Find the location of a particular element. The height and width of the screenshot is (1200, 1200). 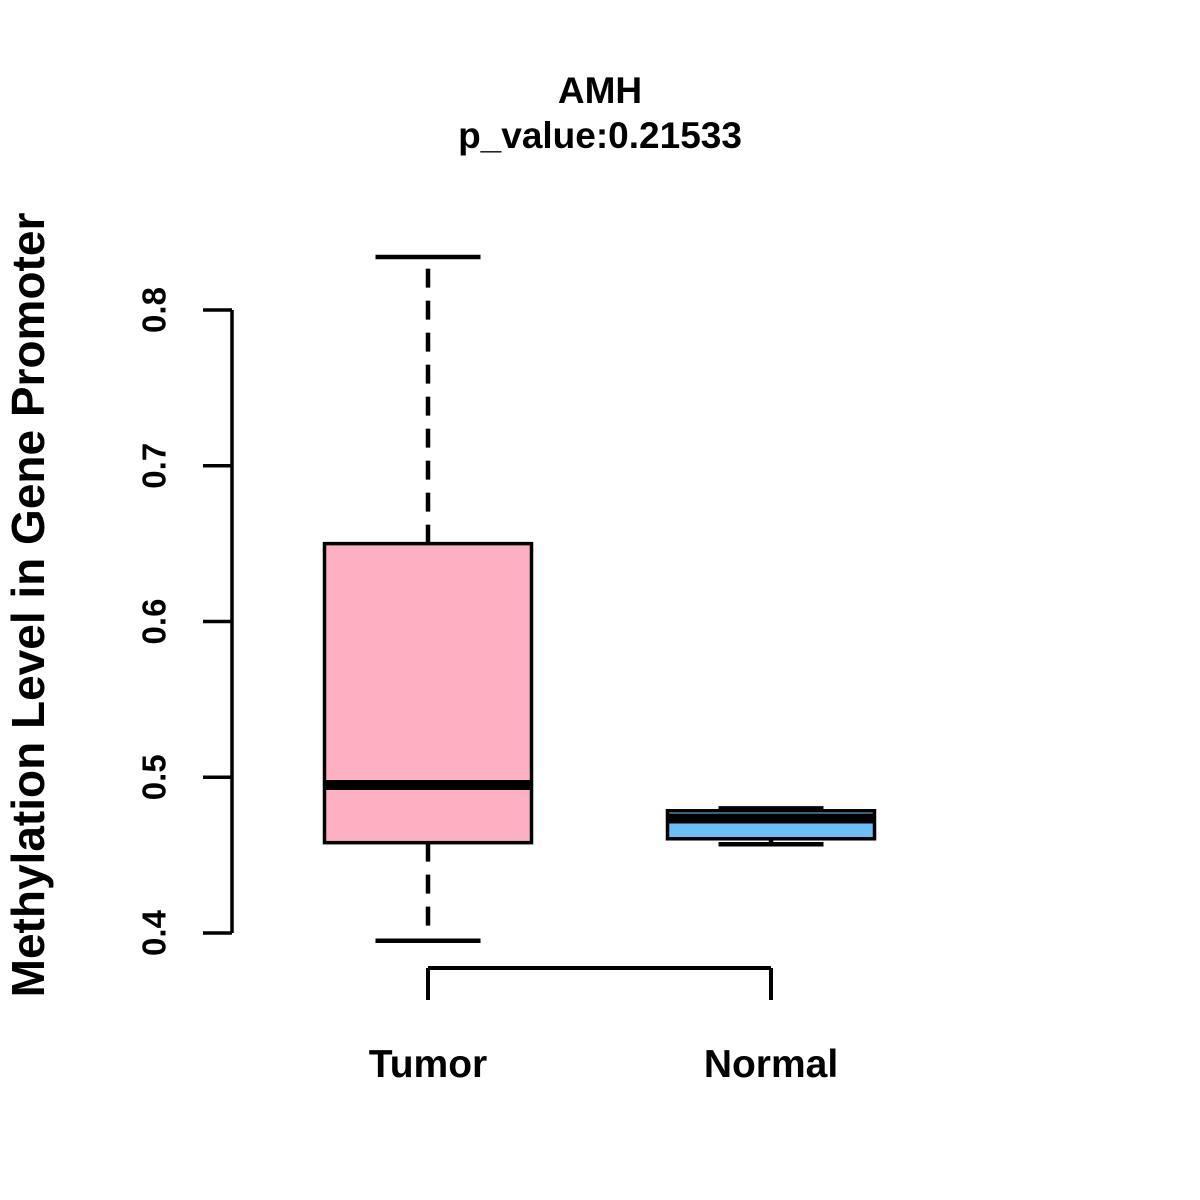

y-axis-title: Methylation Level in Gene Promoter is located at coordinates (28, 605).